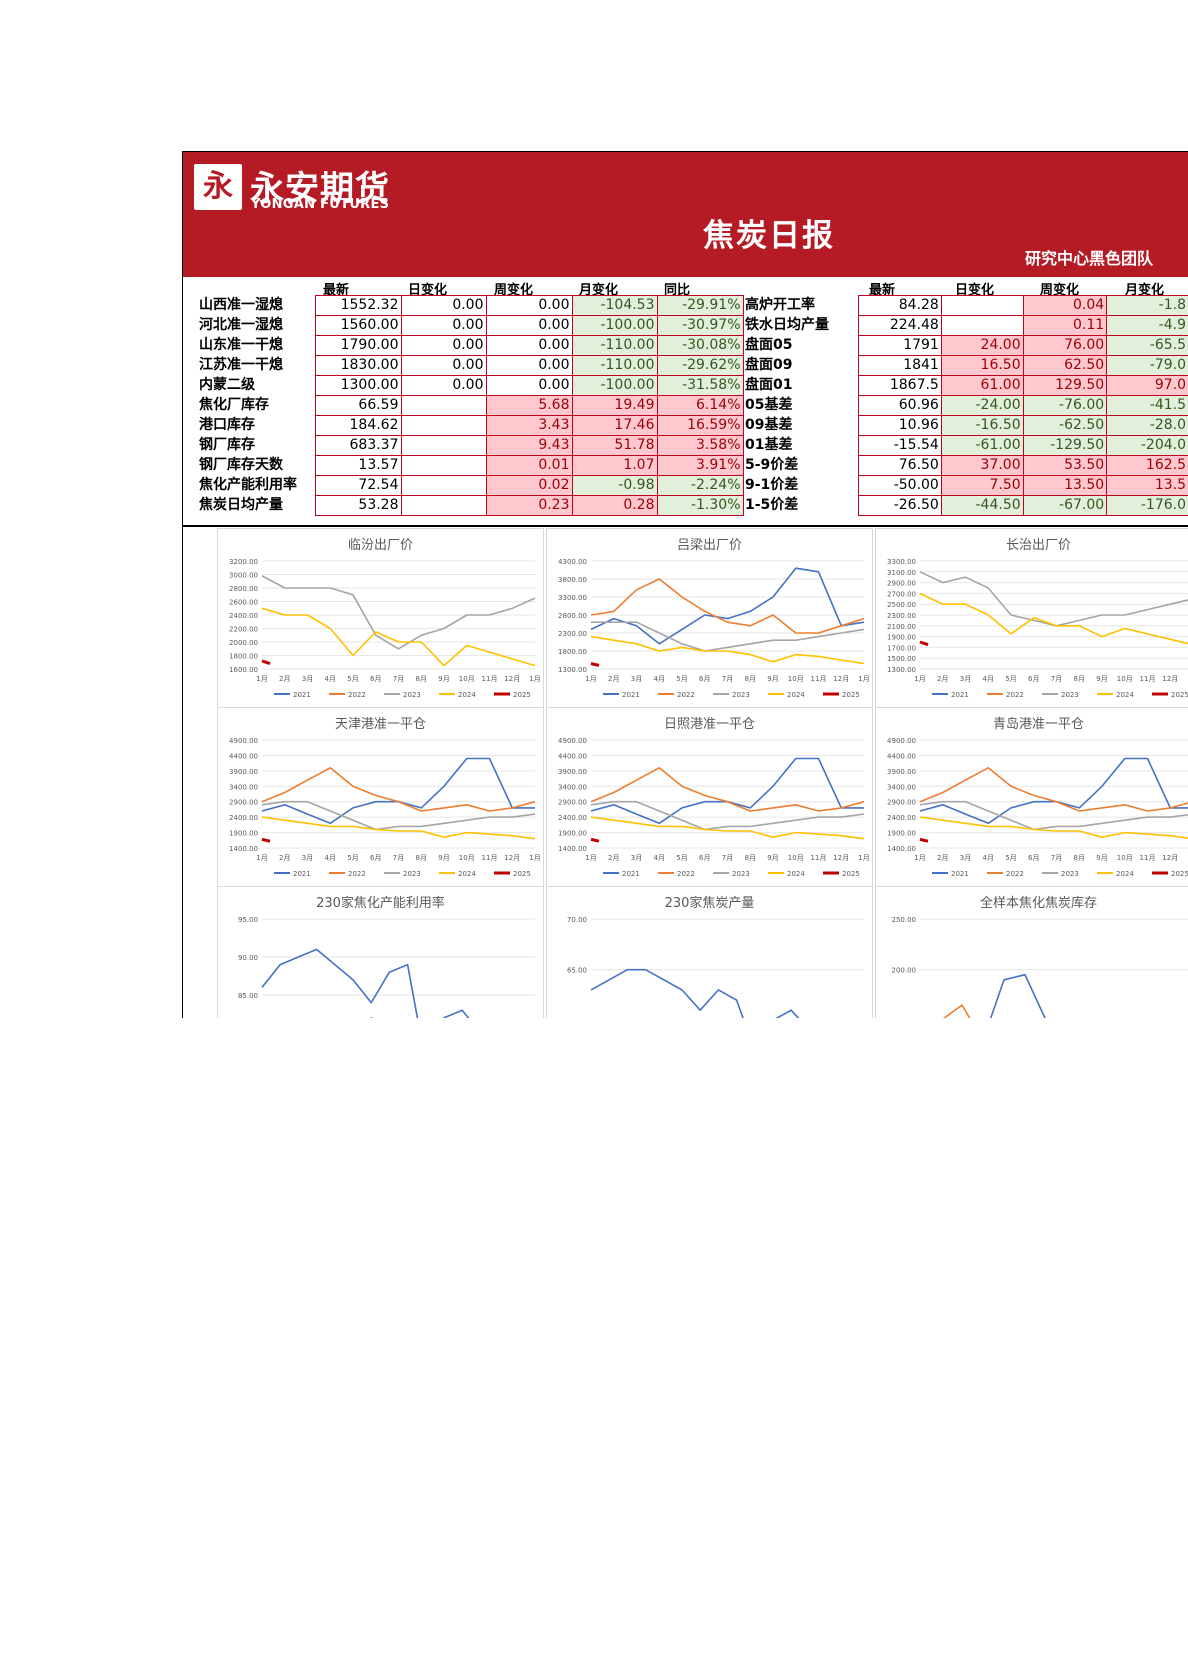 This screenshot has width=1188, height=1680. What do you see at coordinates (470, 325) in the screenshot?
I see `table-row: 河北准一湿熄 1560.00 0.00 0.00 -100.00 -30.97%` at bounding box center [470, 325].